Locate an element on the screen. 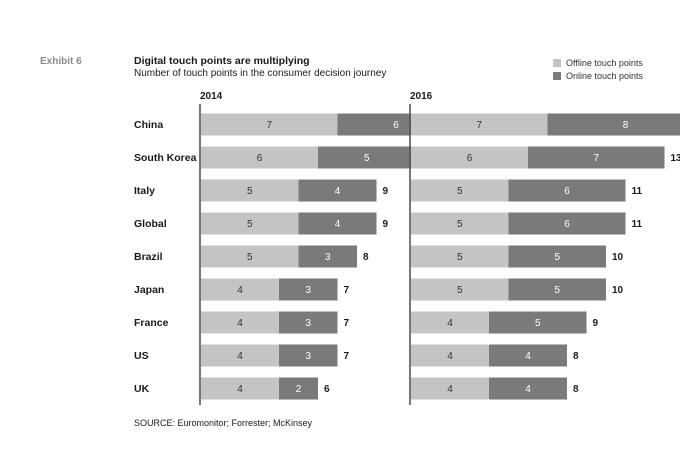 The image size is (680, 451). category-label-south-korea: South Korea is located at coordinates (165, 158).